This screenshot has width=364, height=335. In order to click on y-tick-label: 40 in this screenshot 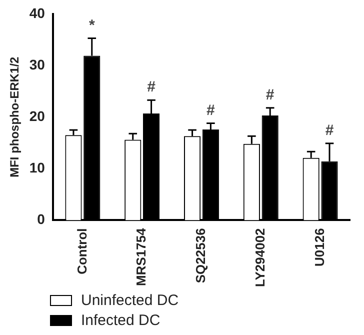, I will do `click(37, 12)`.